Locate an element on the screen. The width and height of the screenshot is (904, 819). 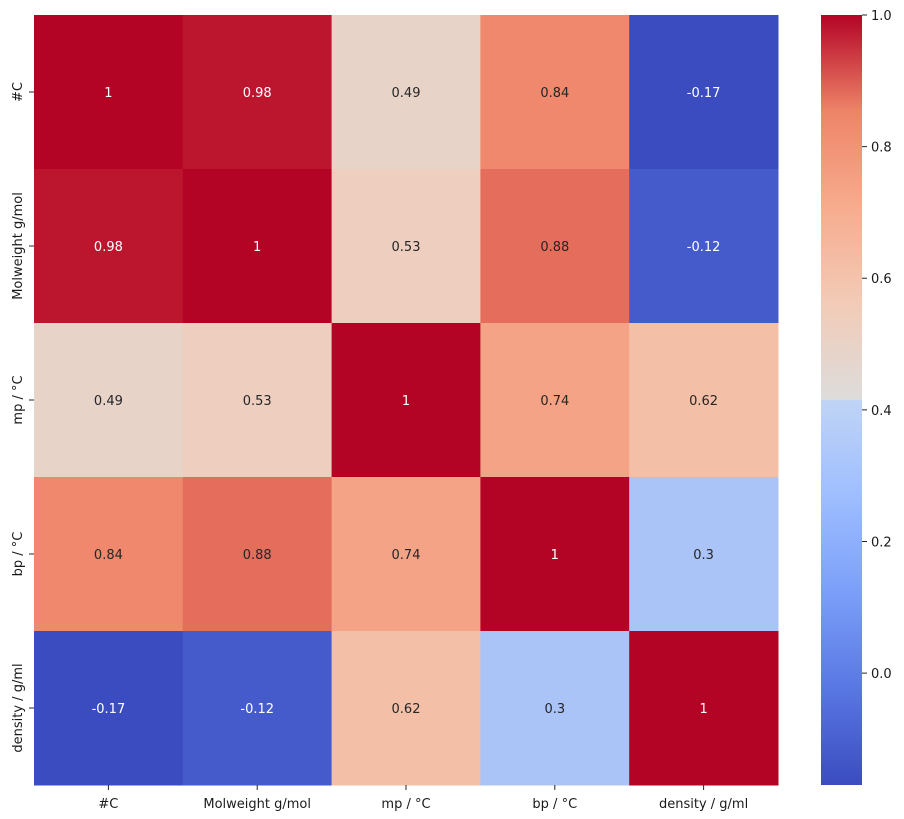
colorbar-tick-label: 0.2 is located at coordinates (881, 542).